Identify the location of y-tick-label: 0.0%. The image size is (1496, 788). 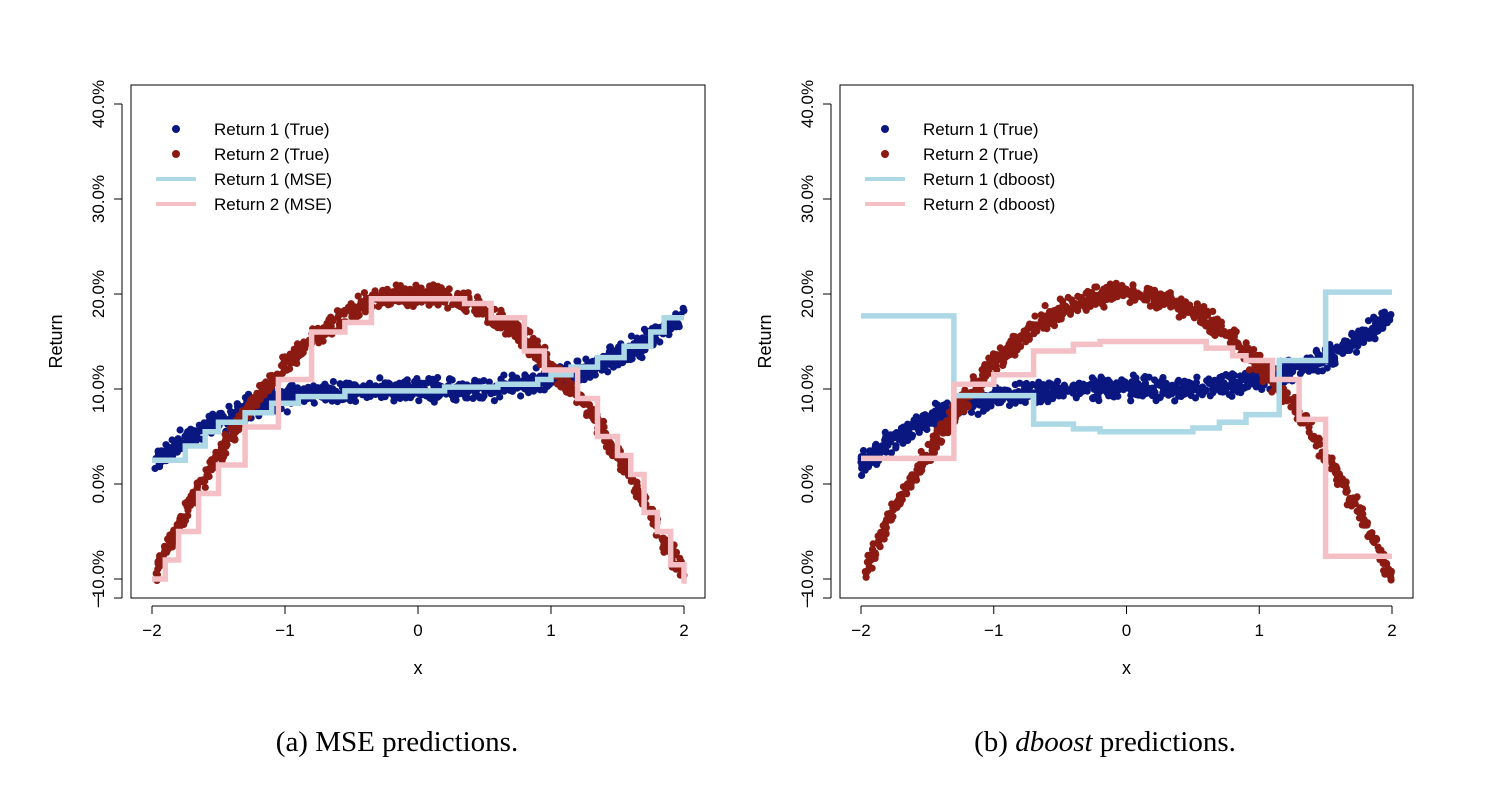
(807, 484).